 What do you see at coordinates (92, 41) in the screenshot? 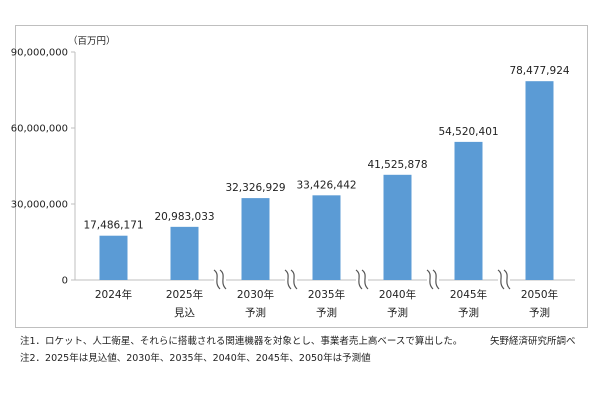
I see `y-axis-unit-label: （百万円）` at bounding box center [92, 41].